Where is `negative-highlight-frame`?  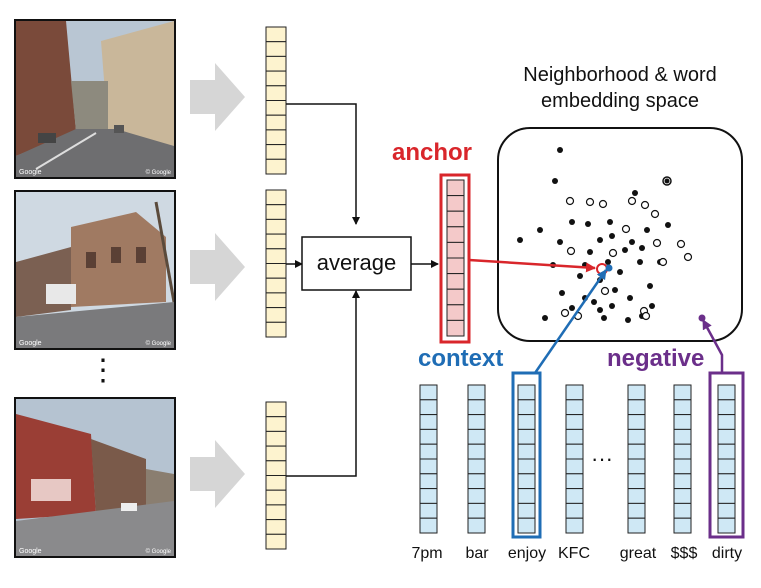
negative-highlight-frame is located at coordinates (726, 455).